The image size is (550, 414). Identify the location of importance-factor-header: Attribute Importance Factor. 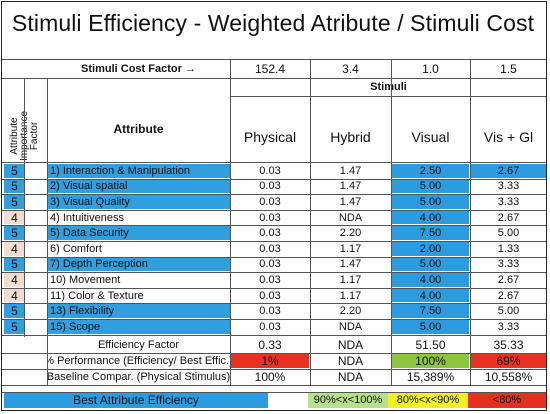
(24, 136).